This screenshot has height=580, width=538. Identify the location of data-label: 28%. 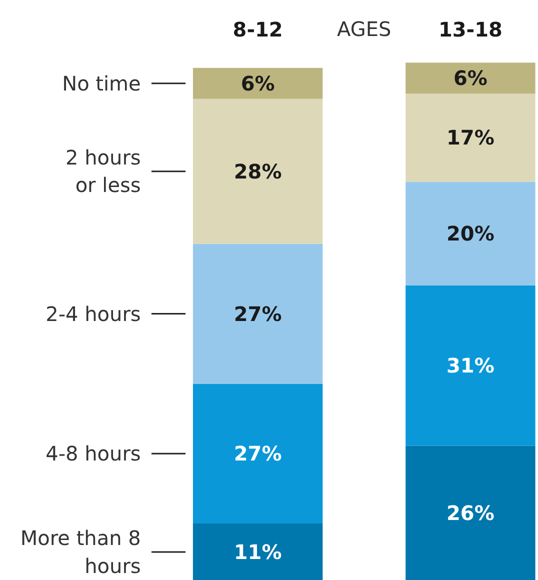
(258, 171).